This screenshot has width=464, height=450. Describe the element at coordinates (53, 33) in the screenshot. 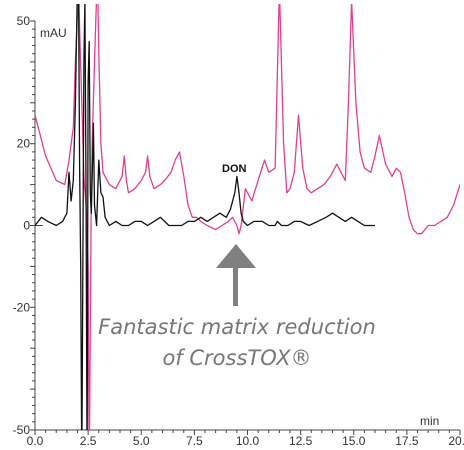

I see `y-unit-label: mAU` at that location.